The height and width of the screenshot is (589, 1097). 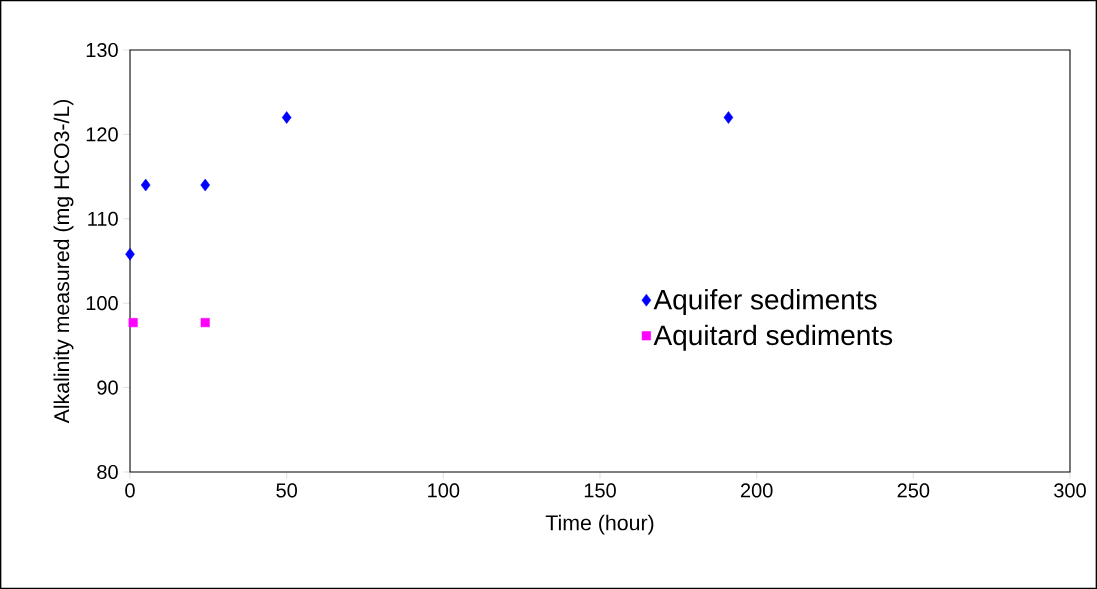 What do you see at coordinates (444, 490) in the screenshot?
I see `x-tick-label: 100` at bounding box center [444, 490].